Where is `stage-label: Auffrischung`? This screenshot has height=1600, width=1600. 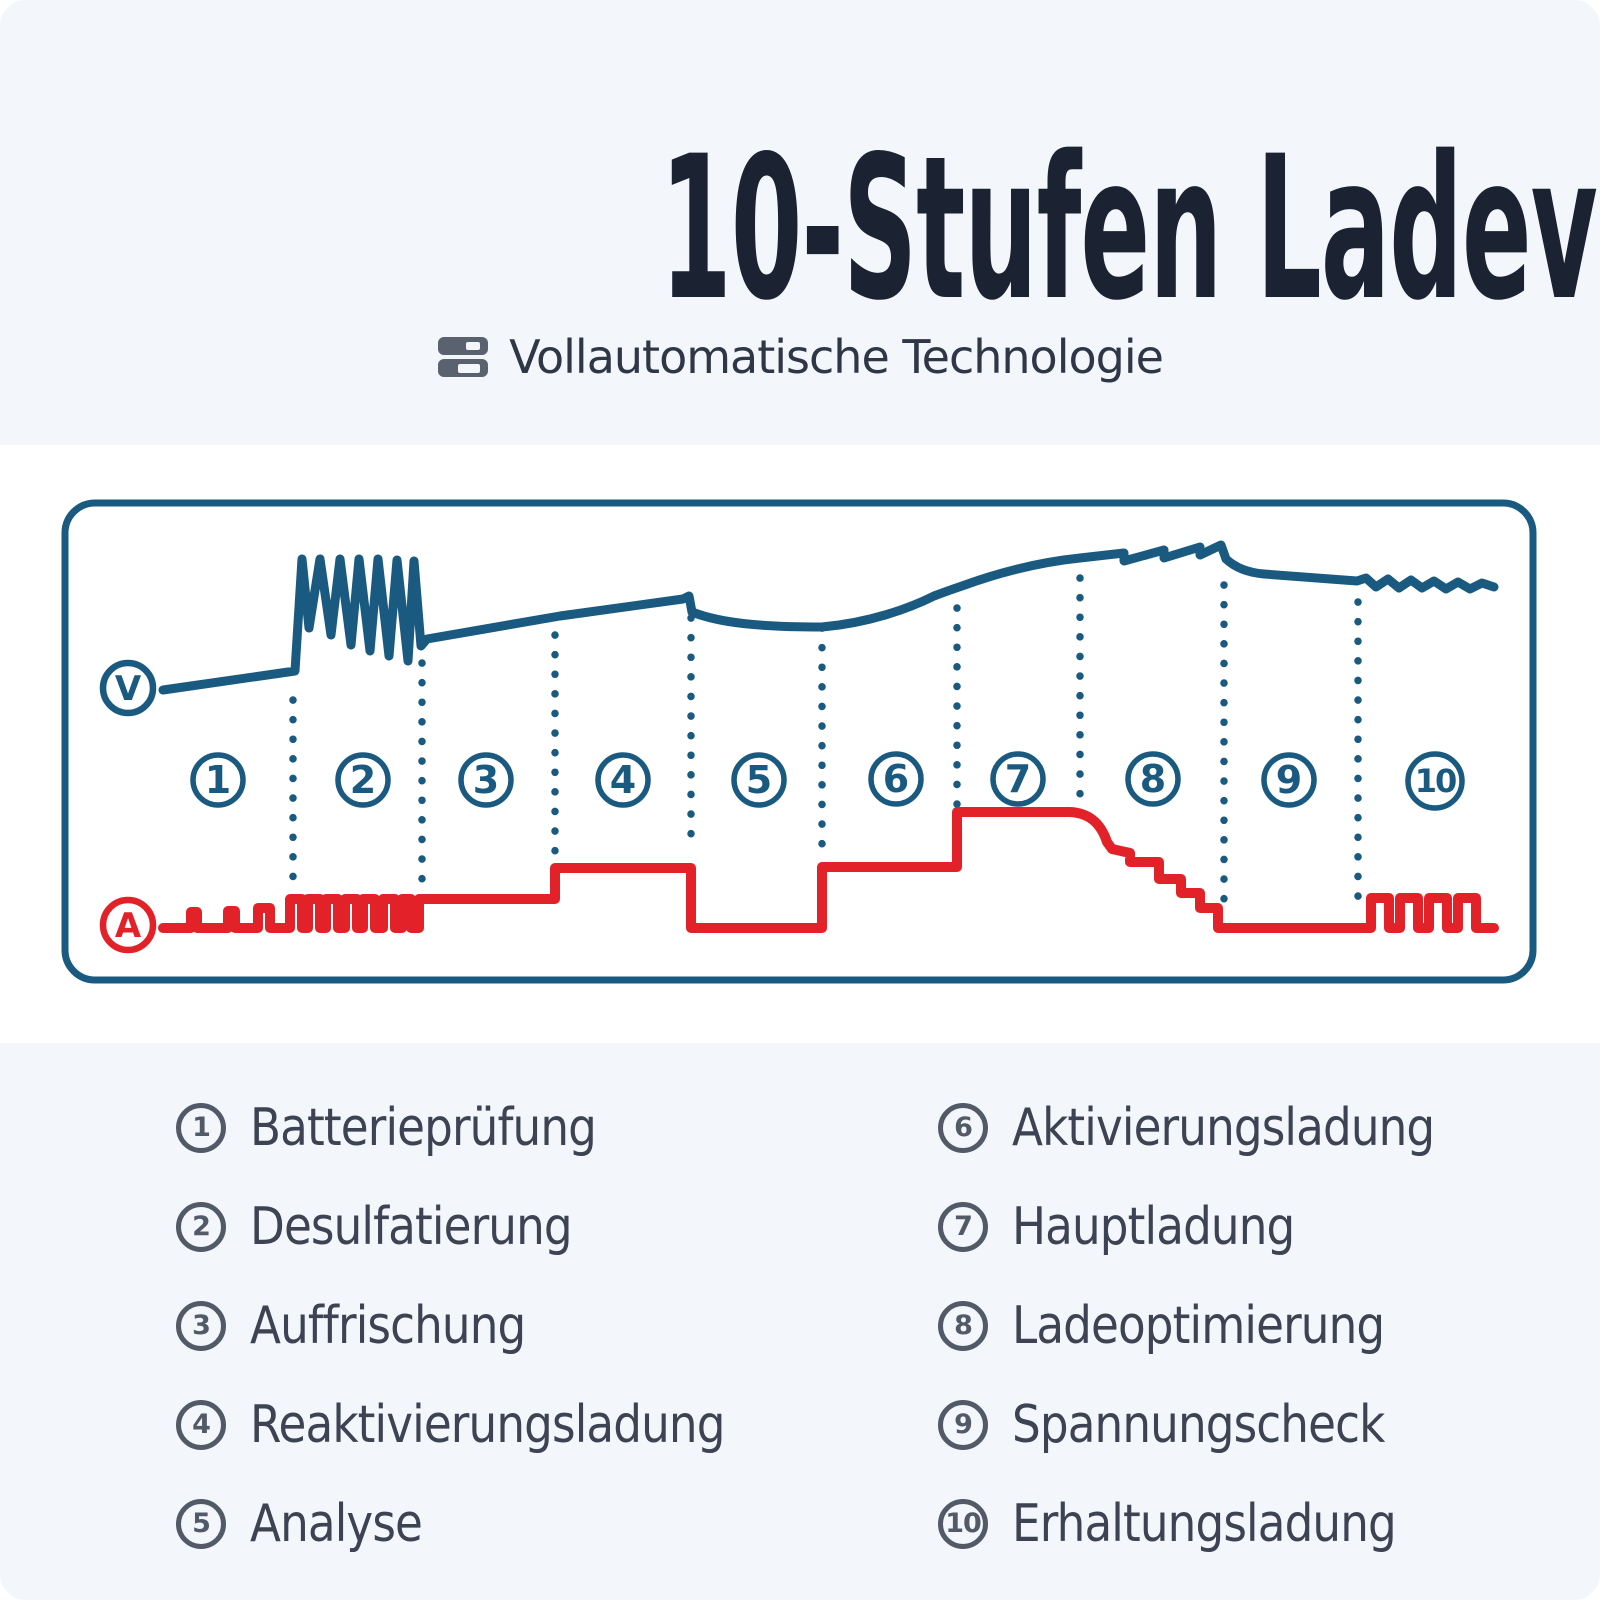
stage-label: Auffrischung is located at coordinates (388, 1325).